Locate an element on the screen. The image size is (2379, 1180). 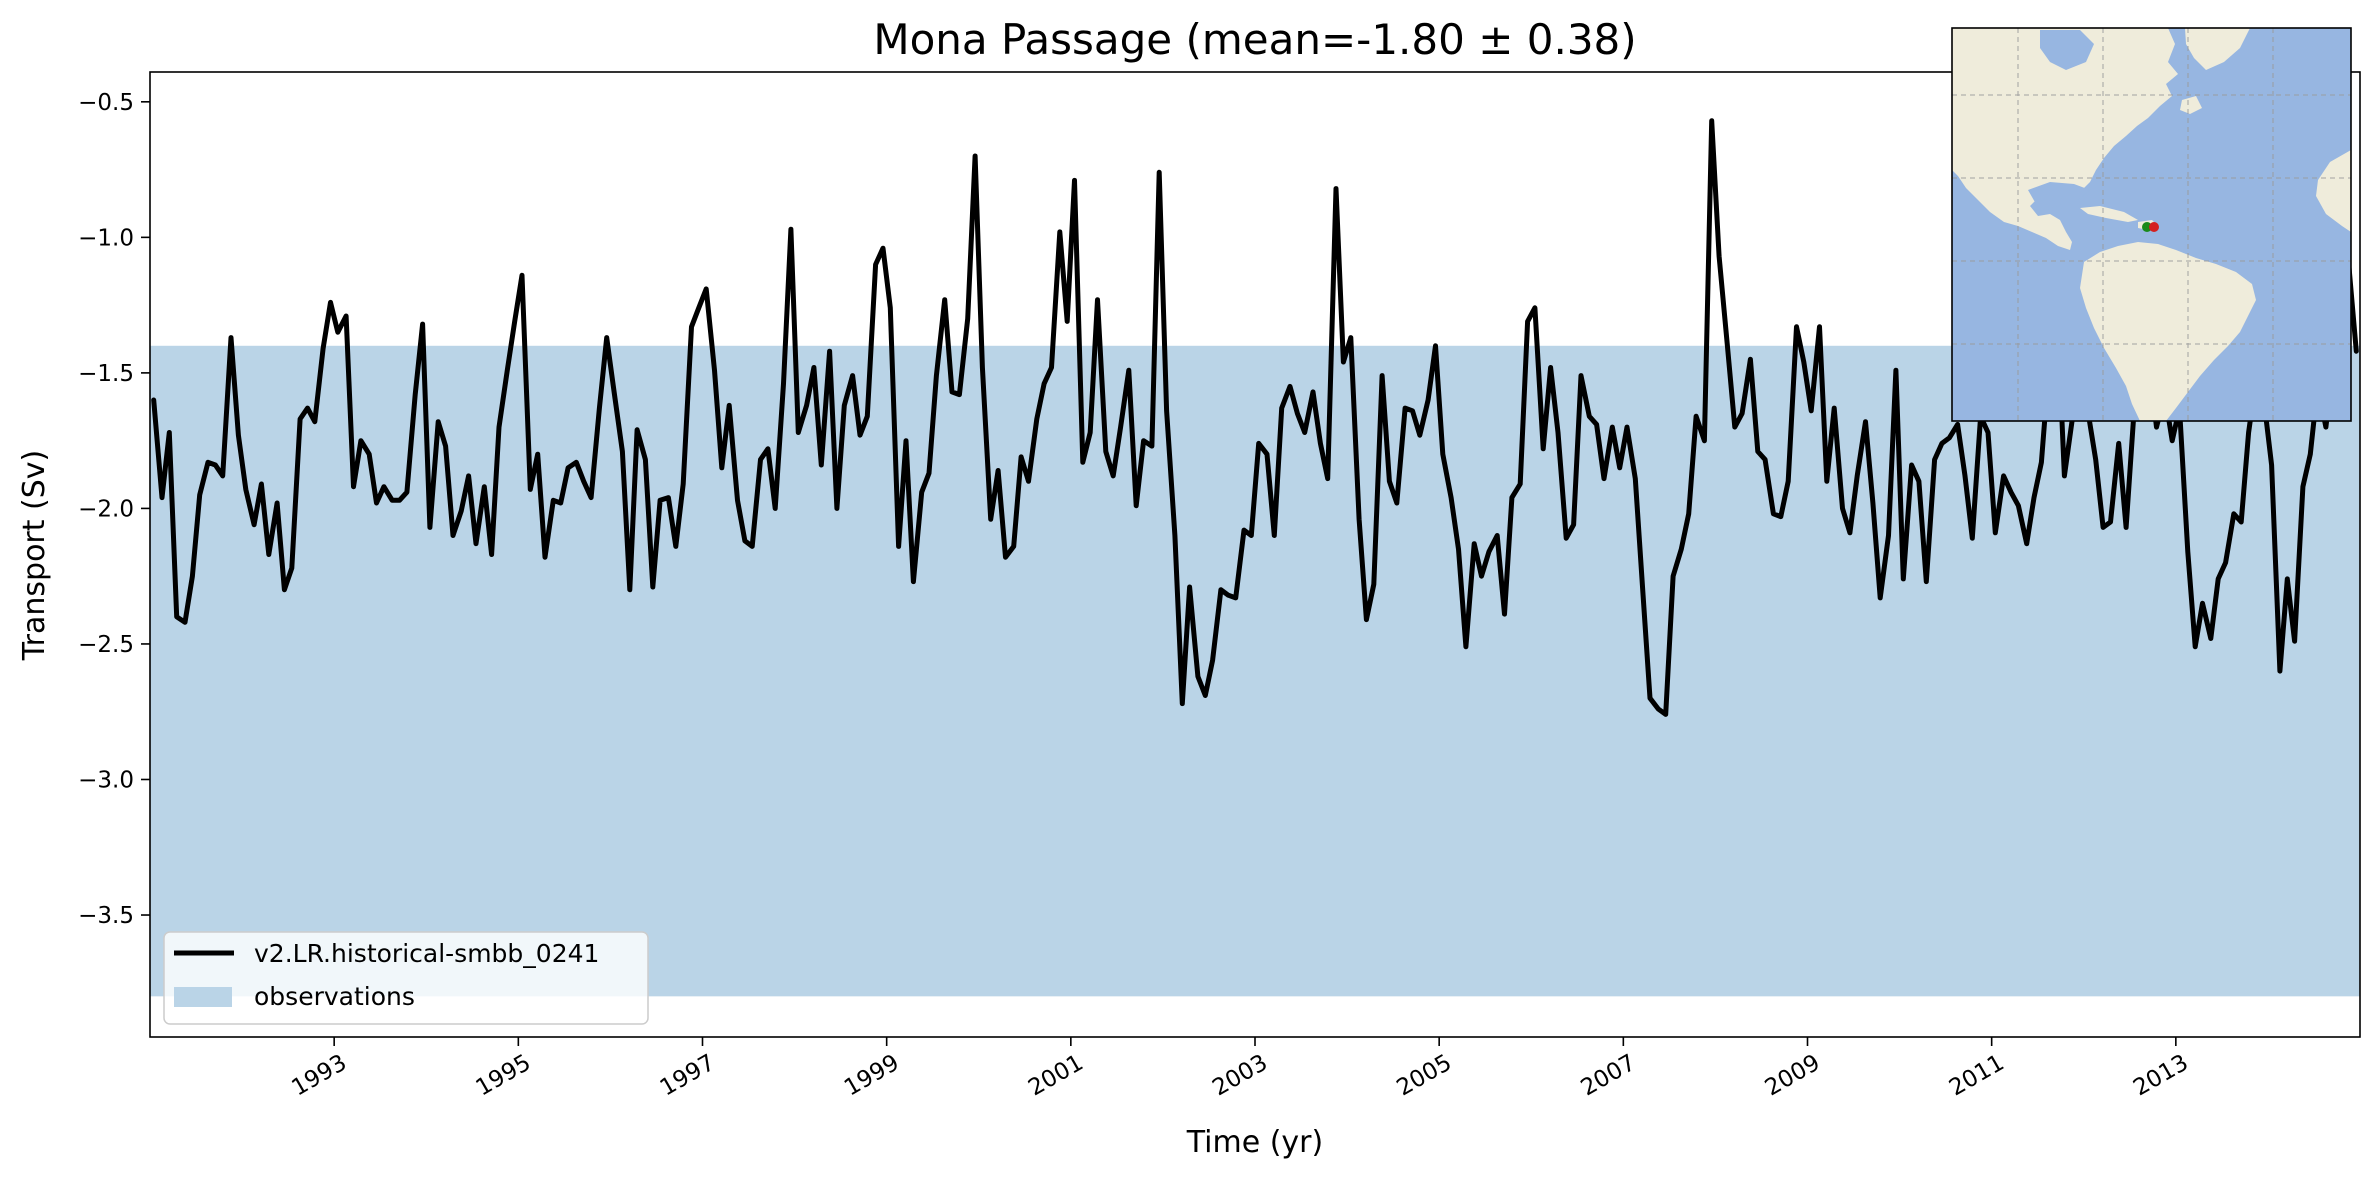
y-tick-label: −2.0 is located at coordinates (106, 509).